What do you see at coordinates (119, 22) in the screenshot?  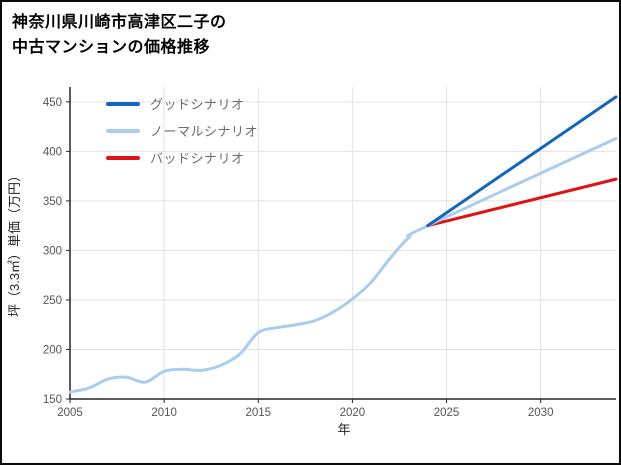 I see `chart-title-line1: 神奈川県川崎市高津区二子の` at bounding box center [119, 22].